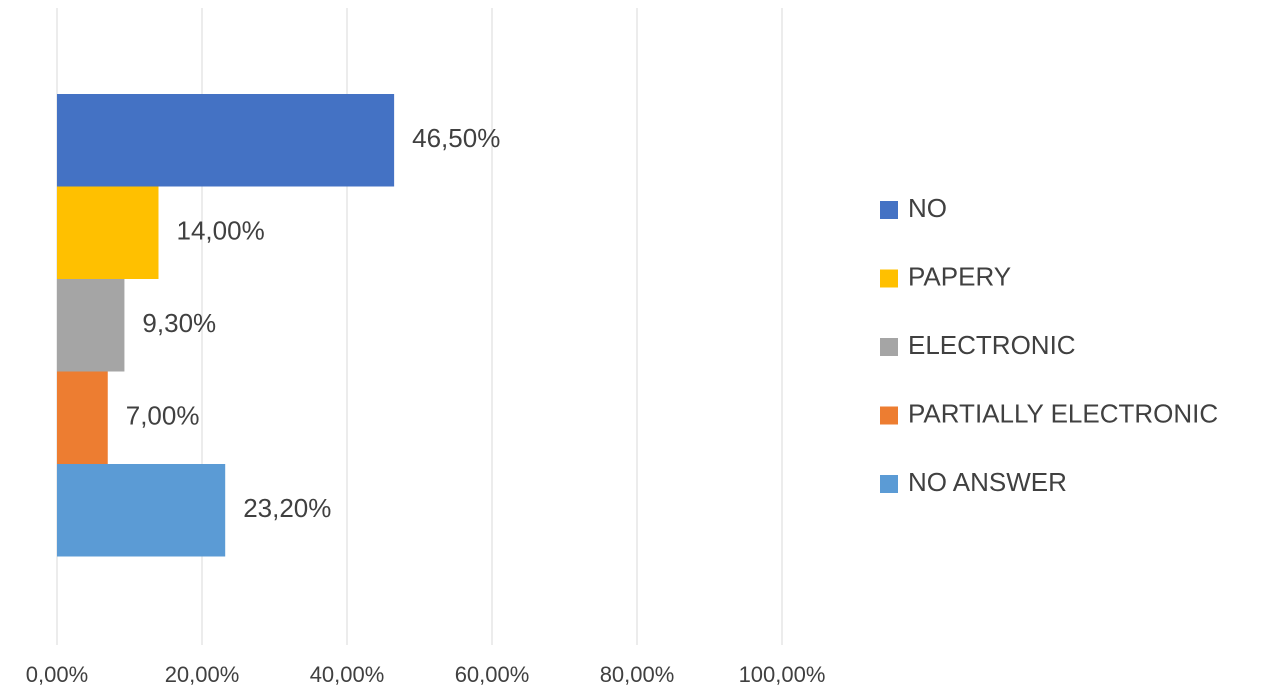  Describe the element at coordinates (57, 674) in the screenshot. I see `x-tick-label: 0,00%` at that location.